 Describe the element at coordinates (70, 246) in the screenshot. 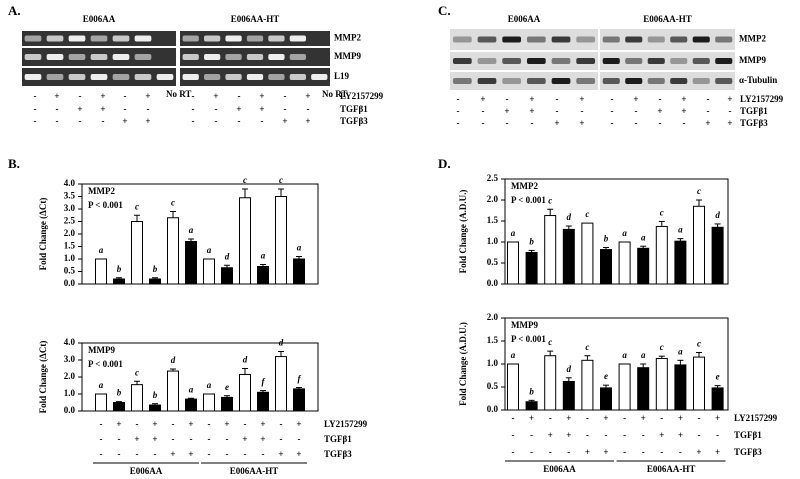

I see `y-tick-label: 1.5` at that location.